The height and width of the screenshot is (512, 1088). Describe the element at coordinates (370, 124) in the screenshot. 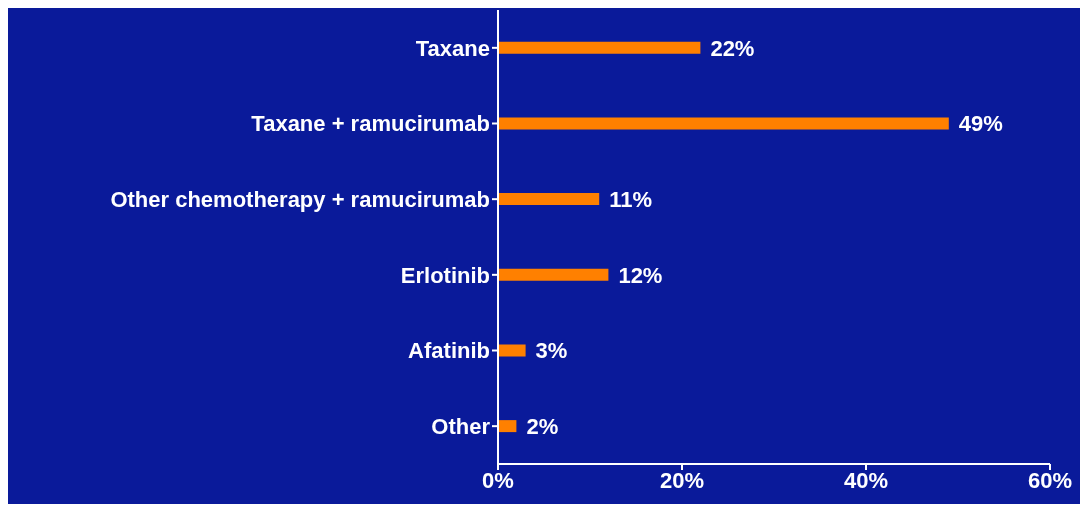

I see `y-tick-label: Taxane + ramucirumab` at that location.